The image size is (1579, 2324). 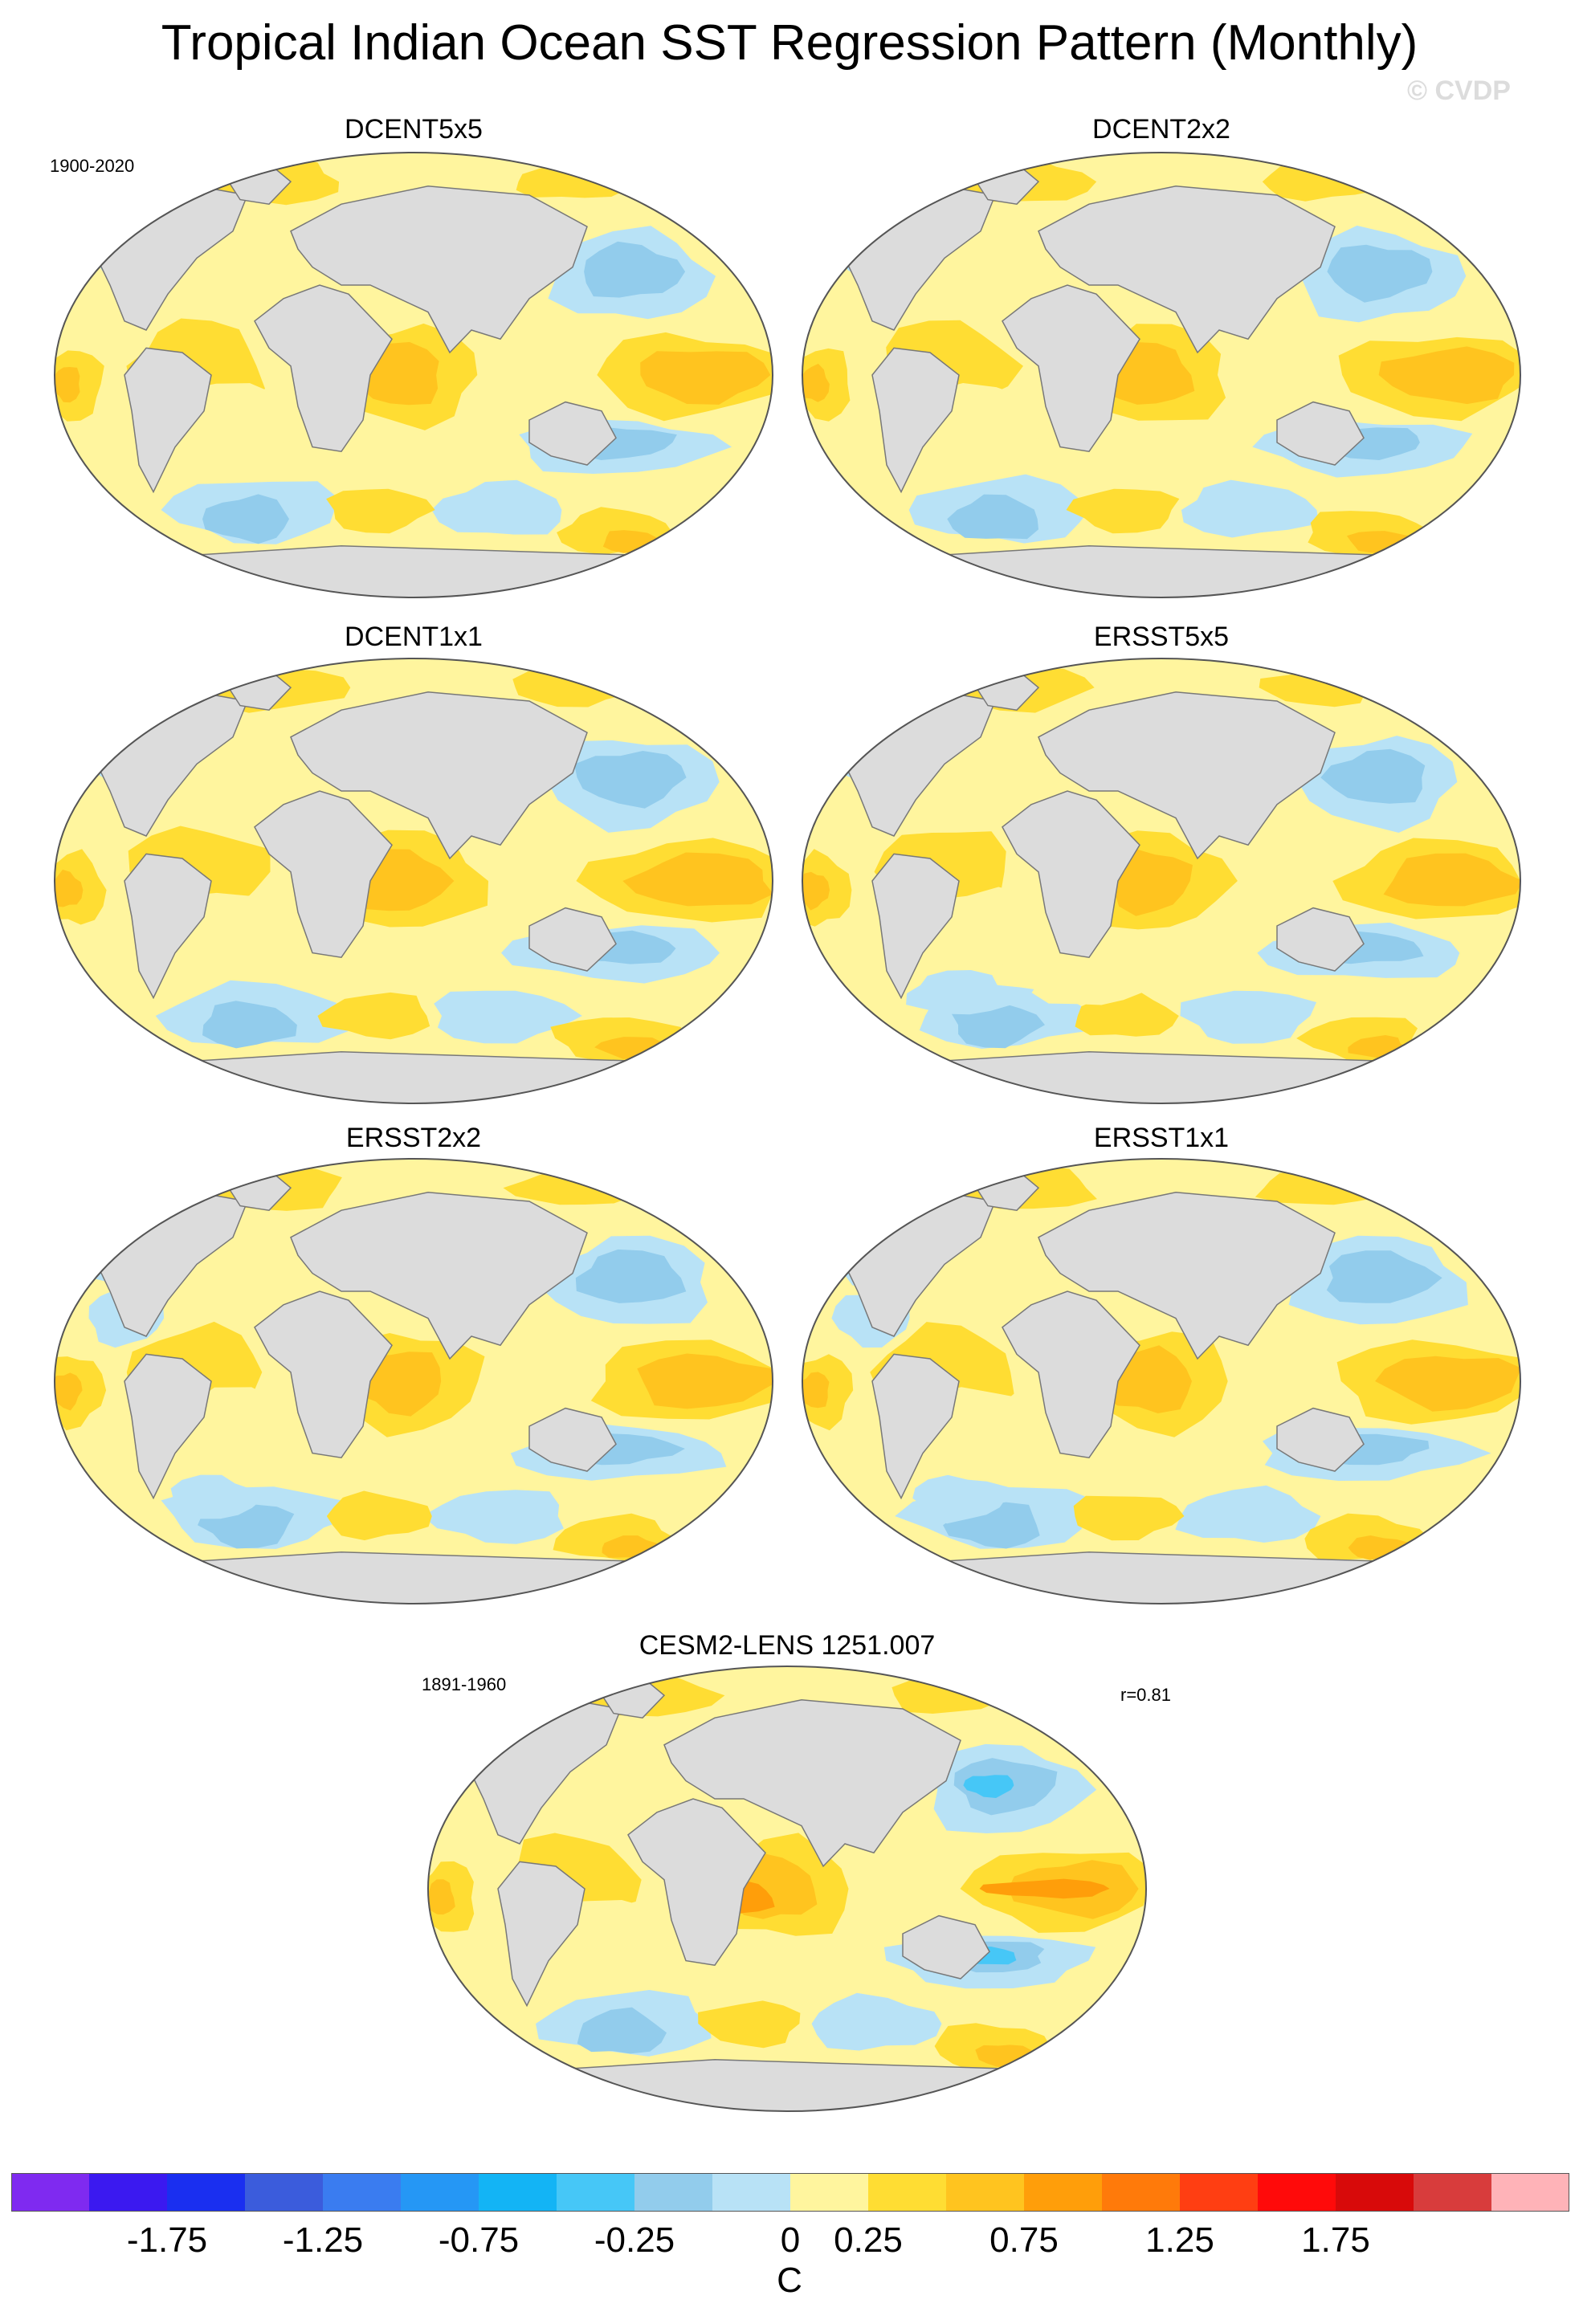 I want to click on panel-title-dcent5x5: DCENT5x5, so click(x=414, y=129).